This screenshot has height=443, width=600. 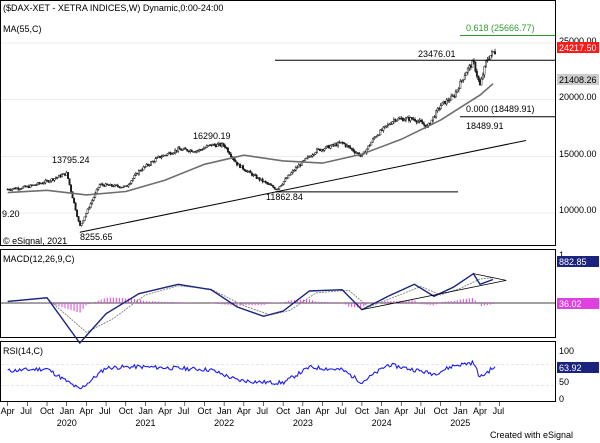 I want to click on x-axis-year-label: 2025, so click(x=460, y=423).